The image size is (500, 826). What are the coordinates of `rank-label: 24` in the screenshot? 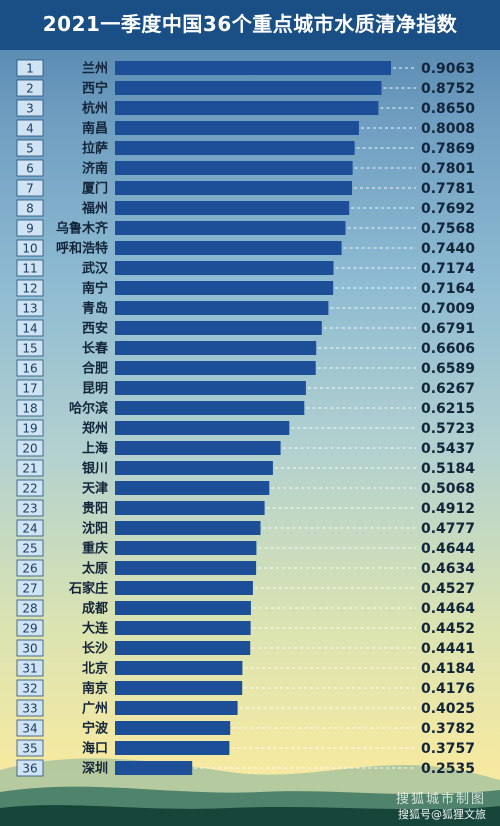 It's located at (29, 529).